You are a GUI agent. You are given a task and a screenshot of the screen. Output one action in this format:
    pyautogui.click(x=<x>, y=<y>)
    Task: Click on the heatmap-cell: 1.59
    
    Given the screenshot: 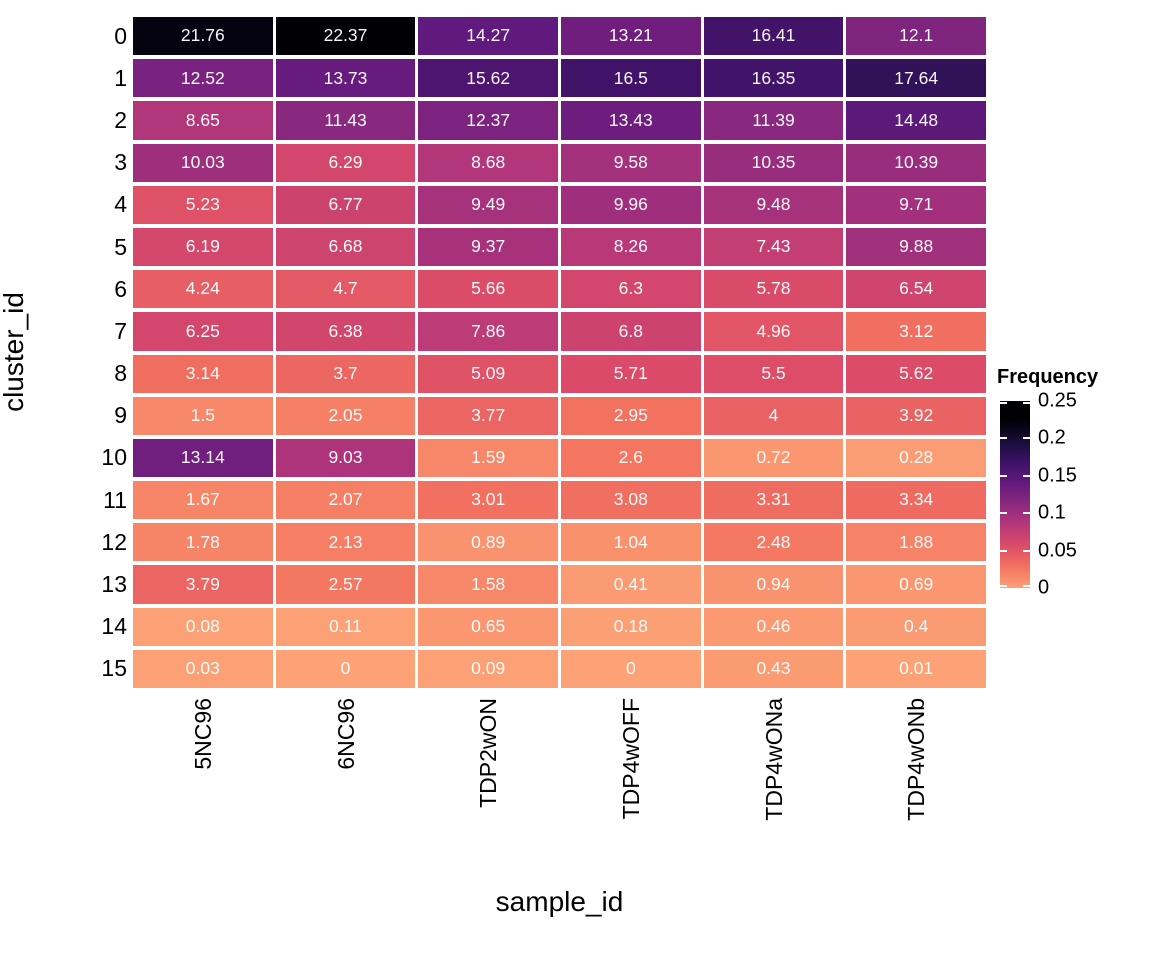 What is the action you would take?
    pyautogui.click(x=488, y=458)
    